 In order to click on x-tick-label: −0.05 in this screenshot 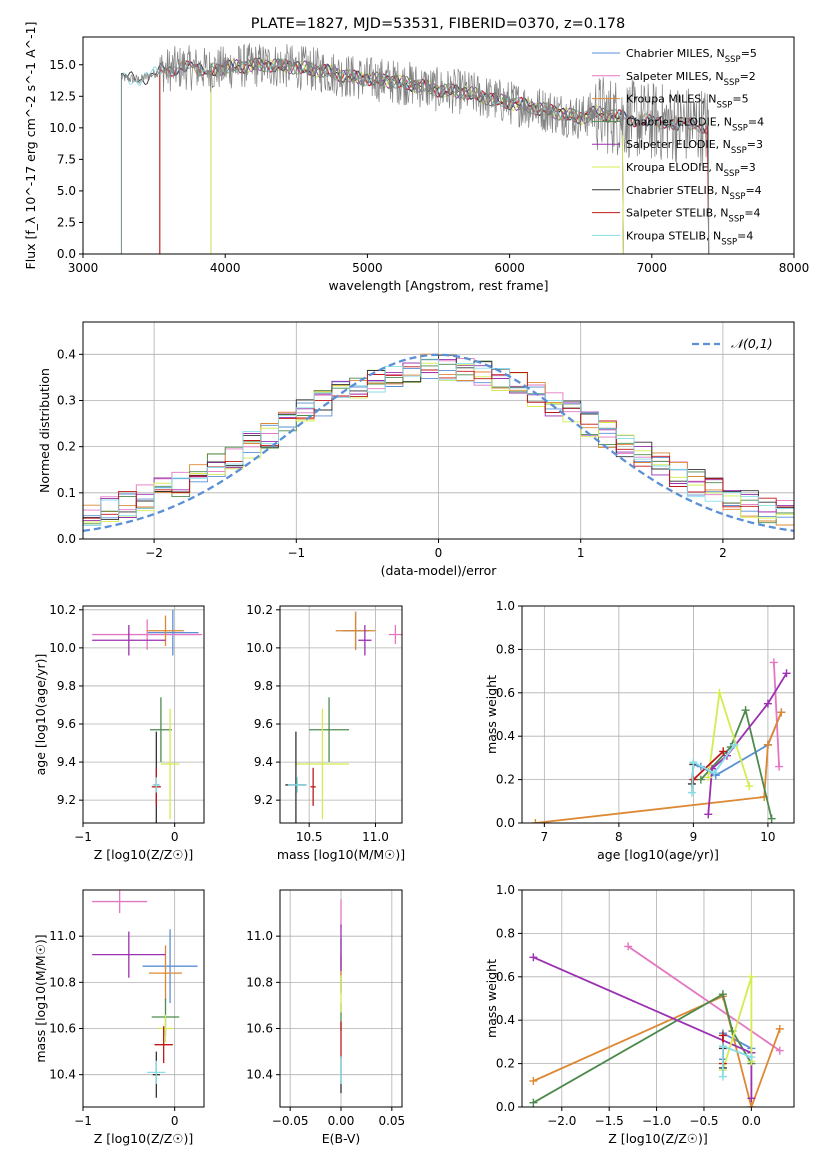, I will do `click(290, 1121)`.